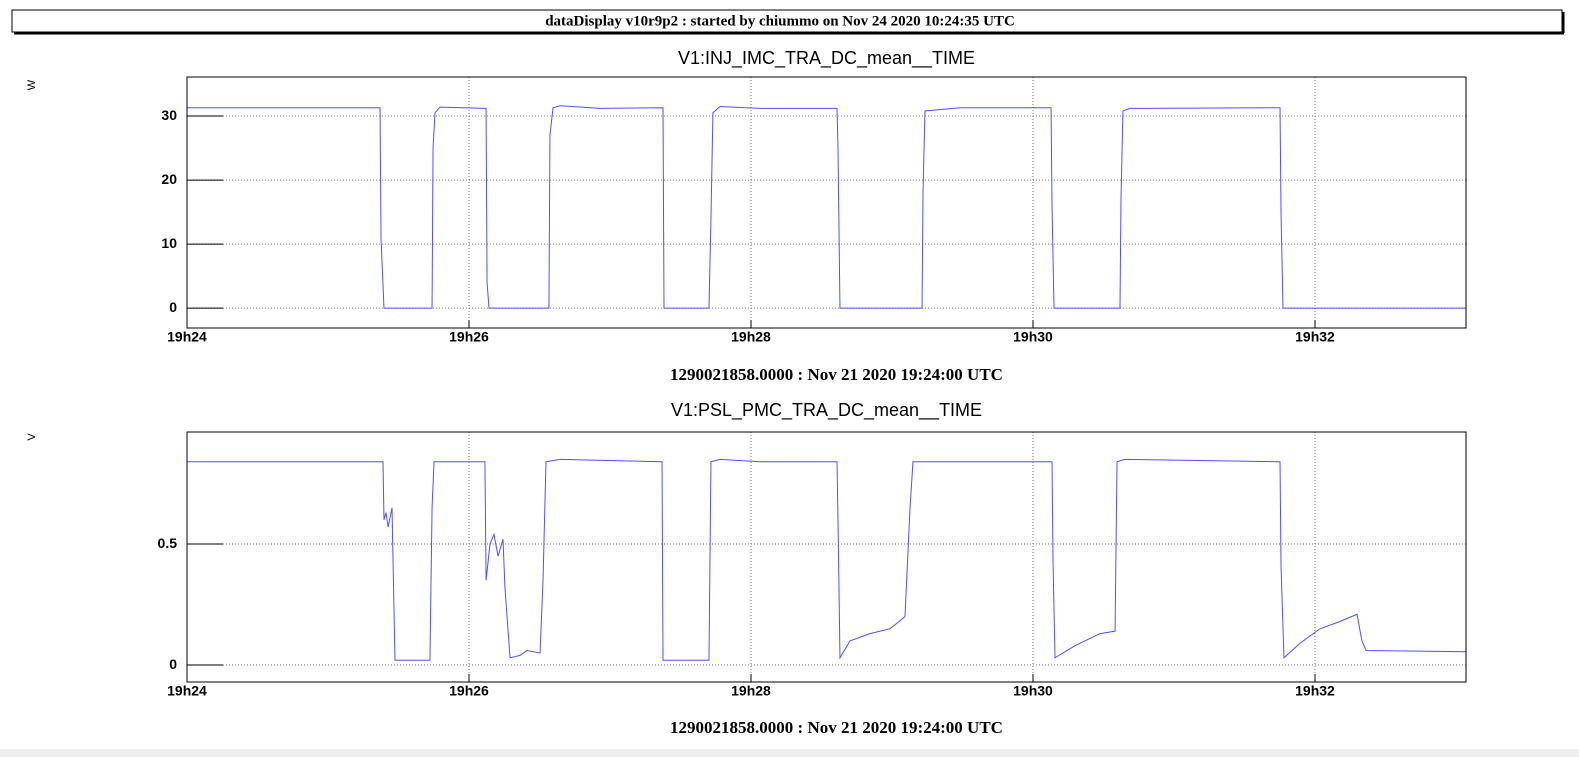 The width and height of the screenshot is (1579, 757). Describe the element at coordinates (32, 437) in the screenshot. I see `y-axis-label: V` at that location.